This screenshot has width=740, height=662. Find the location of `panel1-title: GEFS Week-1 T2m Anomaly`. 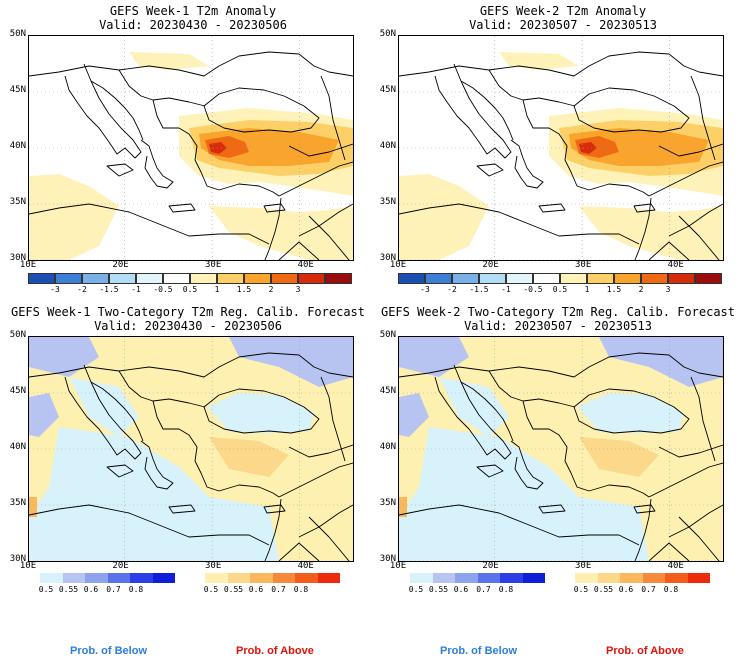

panel1-title: GEFS Week-1 T2m Anomaly is located at coordinates (193, 11).